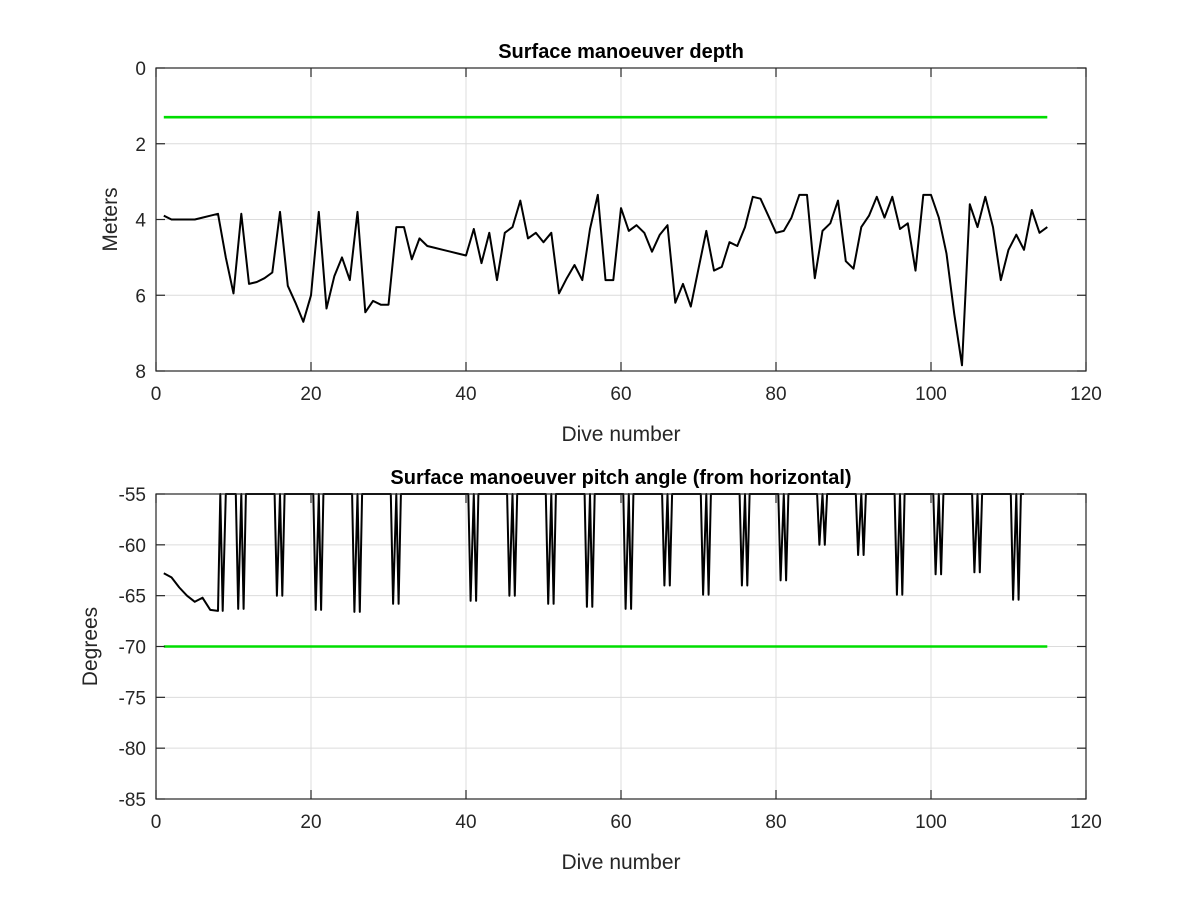 This screenshot has width=1200, height=900. I want to click on pitch-chart-x-axis-label: Dive number, so click(620, 862).